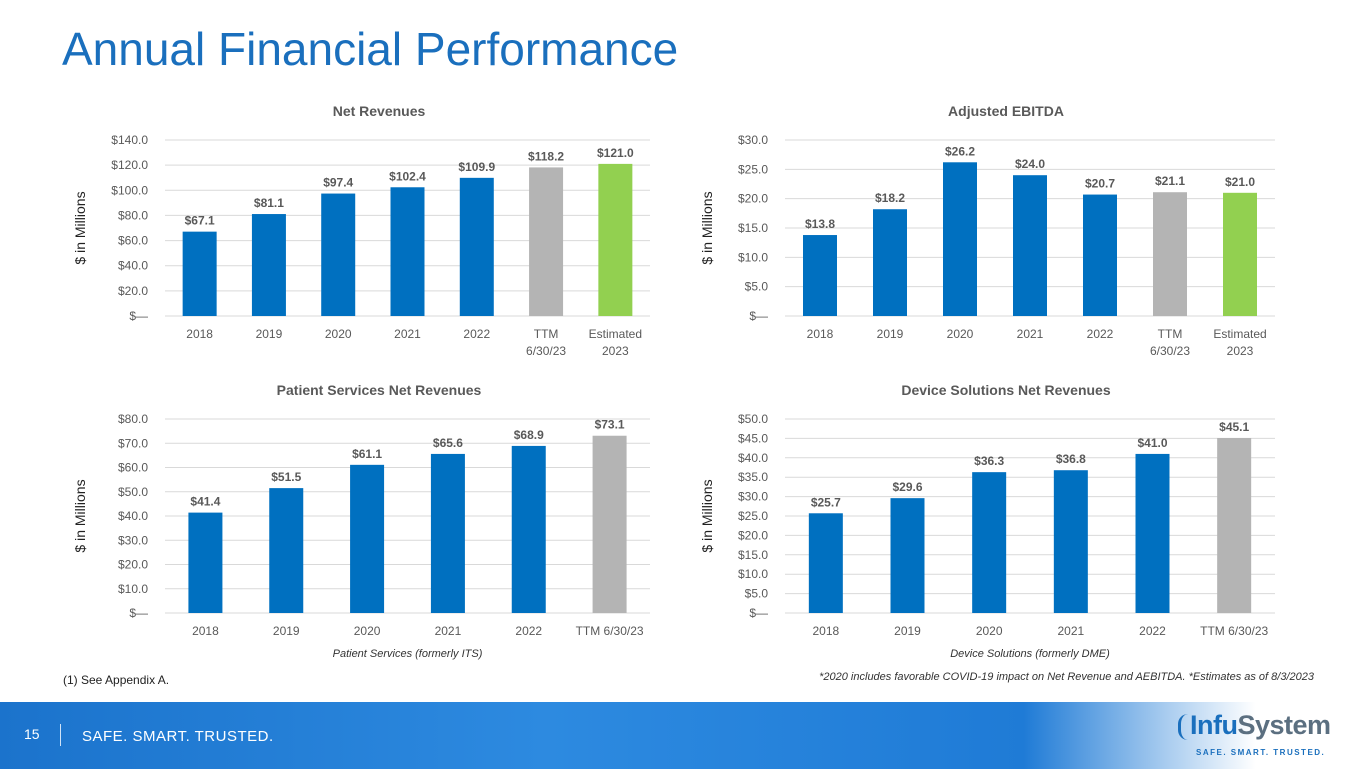  Describe the element at coordinates (682, 735) in the screenshot. I see `footer-bar` at that location.